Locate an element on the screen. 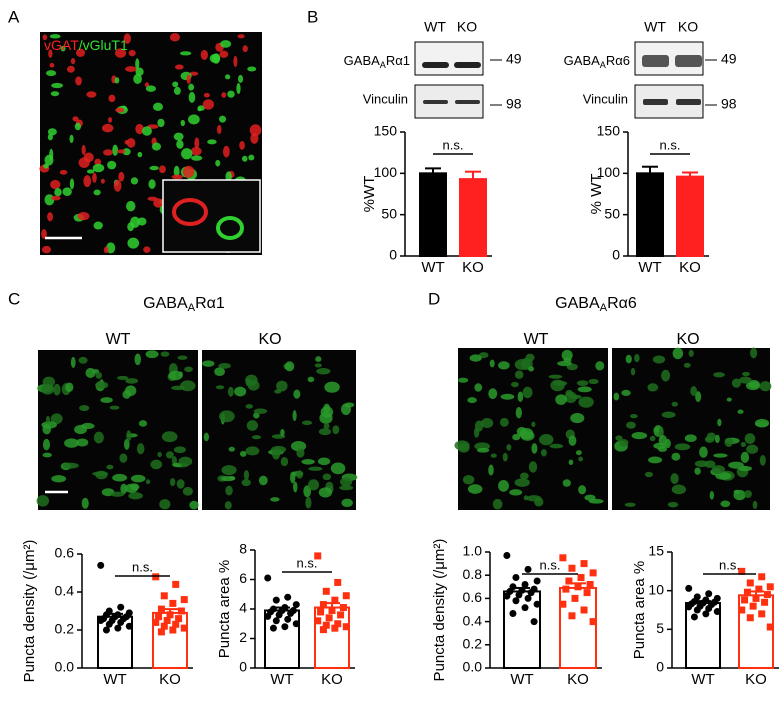  inset-cell is located at coordinates (230, 228).